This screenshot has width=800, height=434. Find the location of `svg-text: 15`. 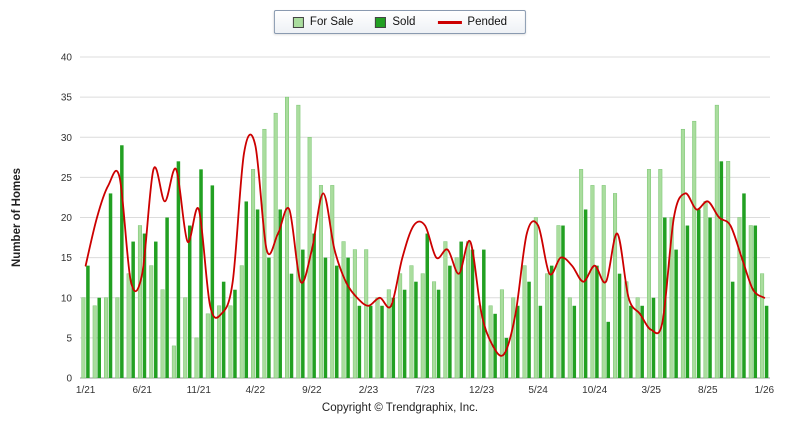

svg-text: 15 is located at coordinates (67, 258).